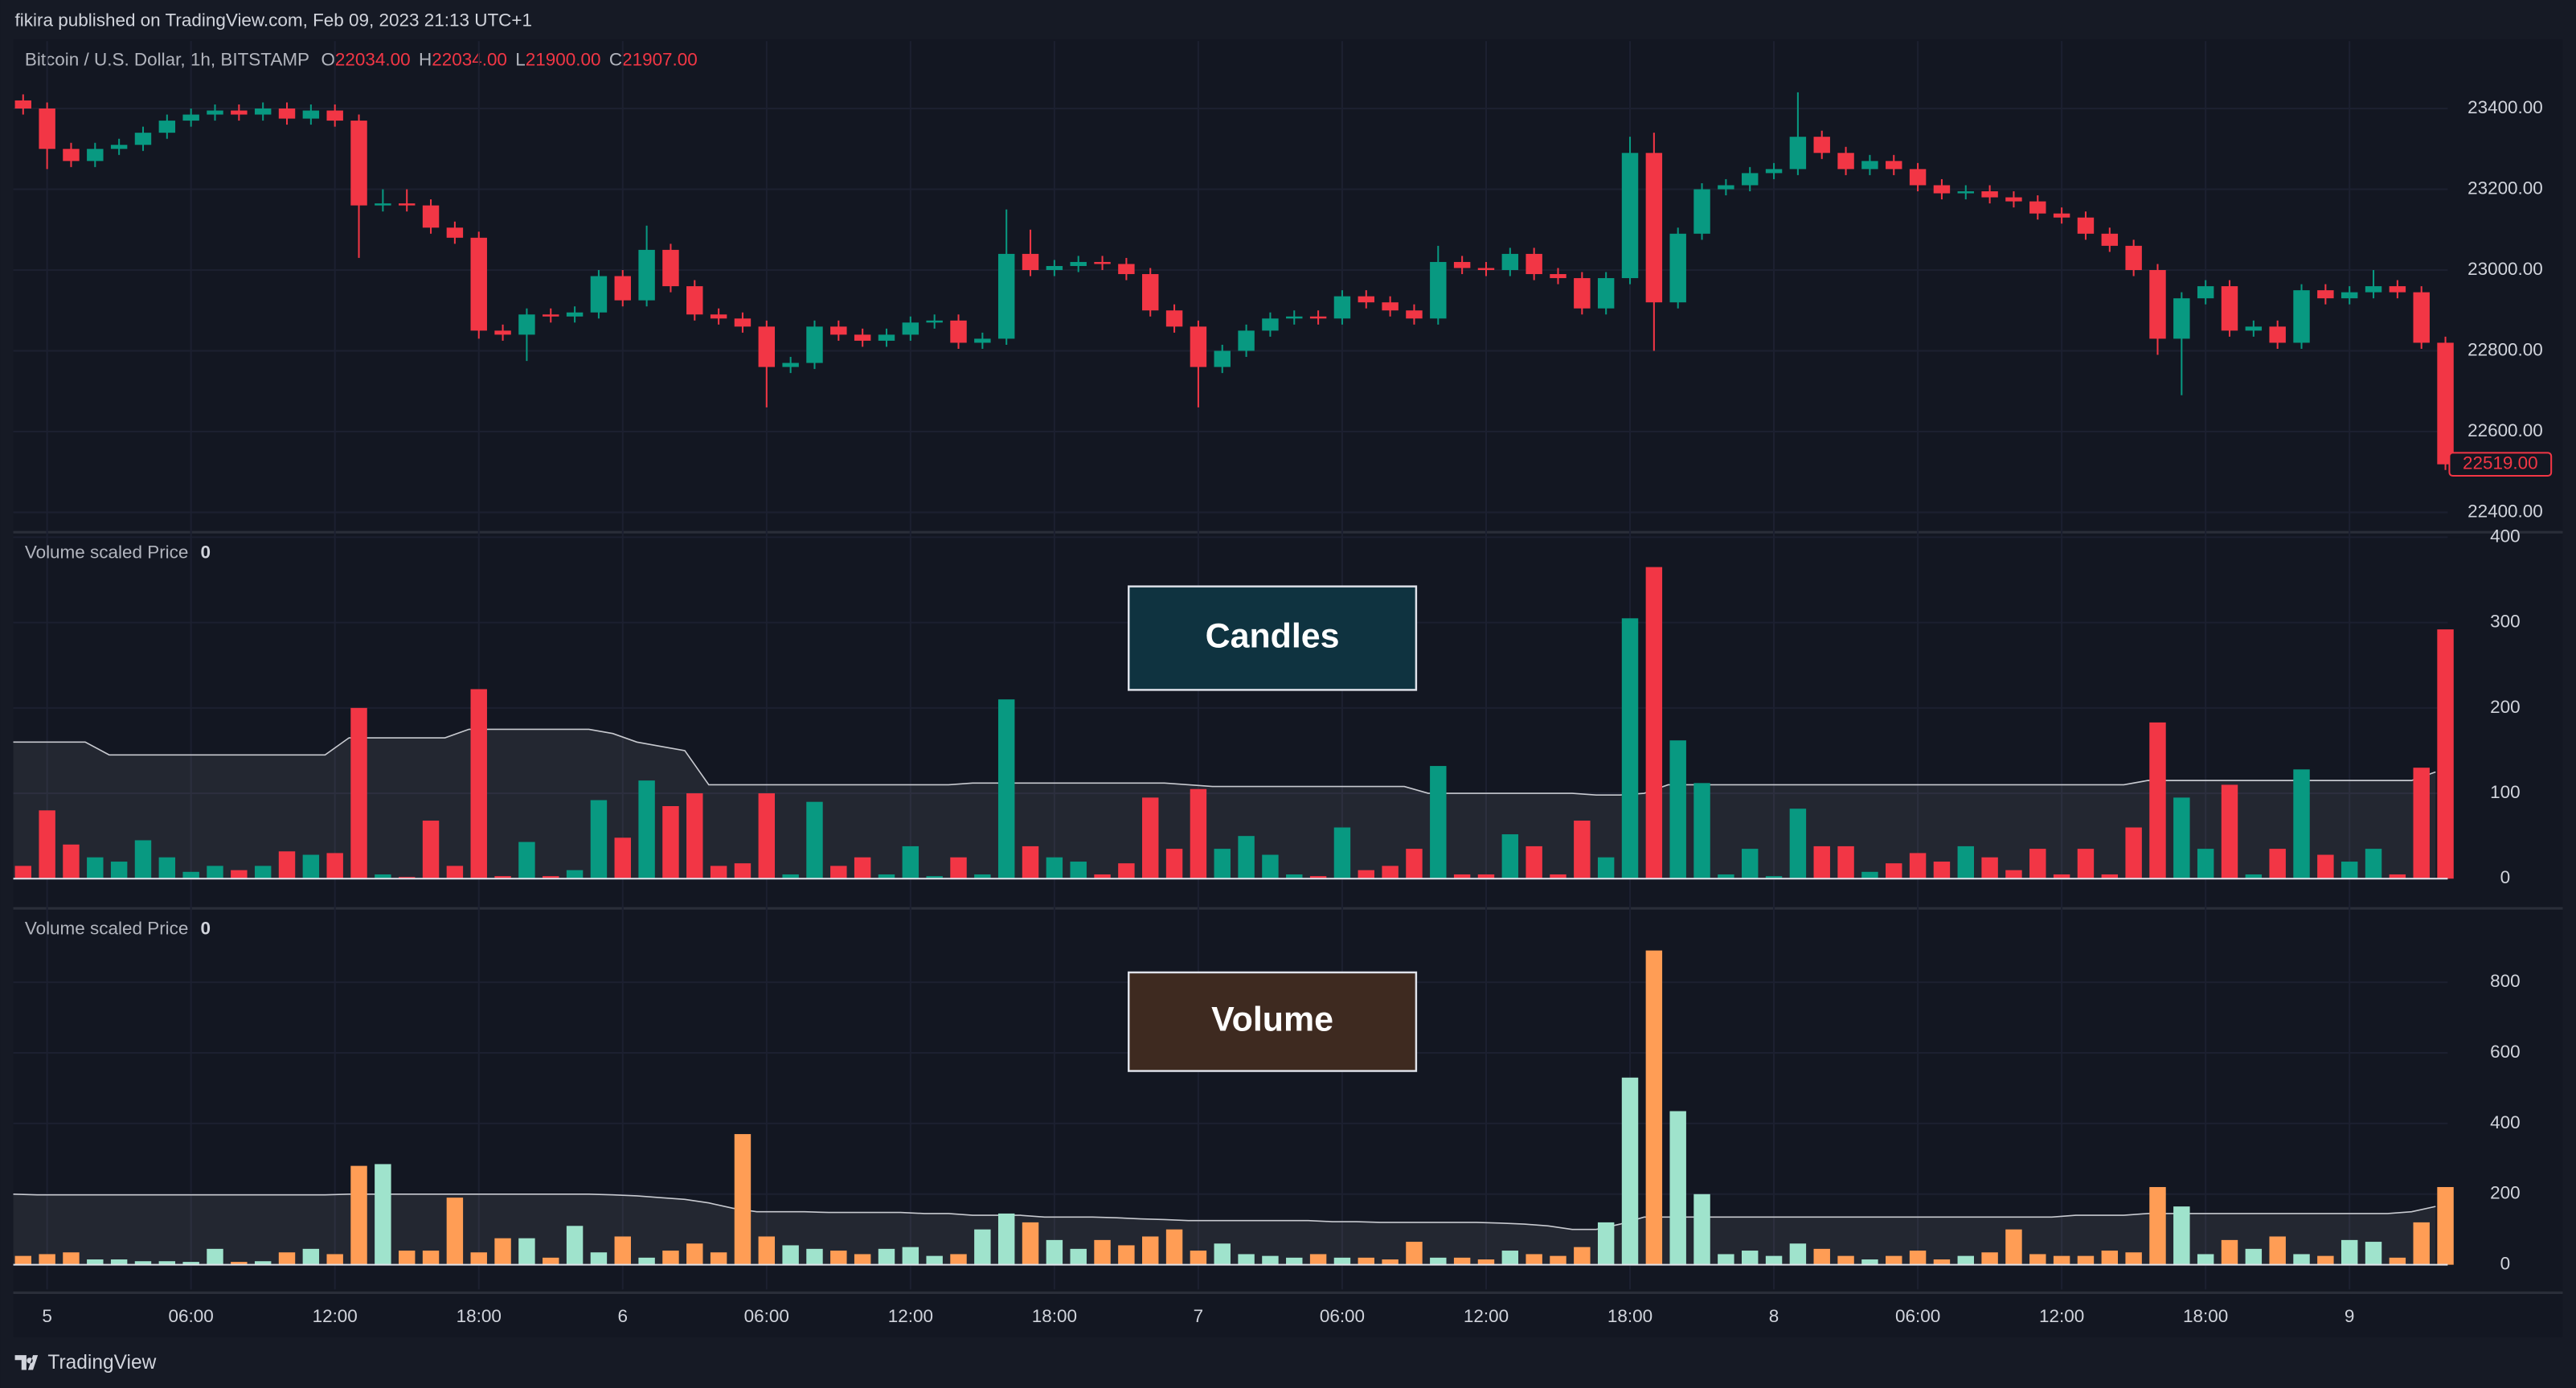 This screenshot has height=1388, width=2576. What do you see at coordinates (2505, 792) in the screenshot?
I see `y-tick-label: 100` at bounding box center [2505, 792].